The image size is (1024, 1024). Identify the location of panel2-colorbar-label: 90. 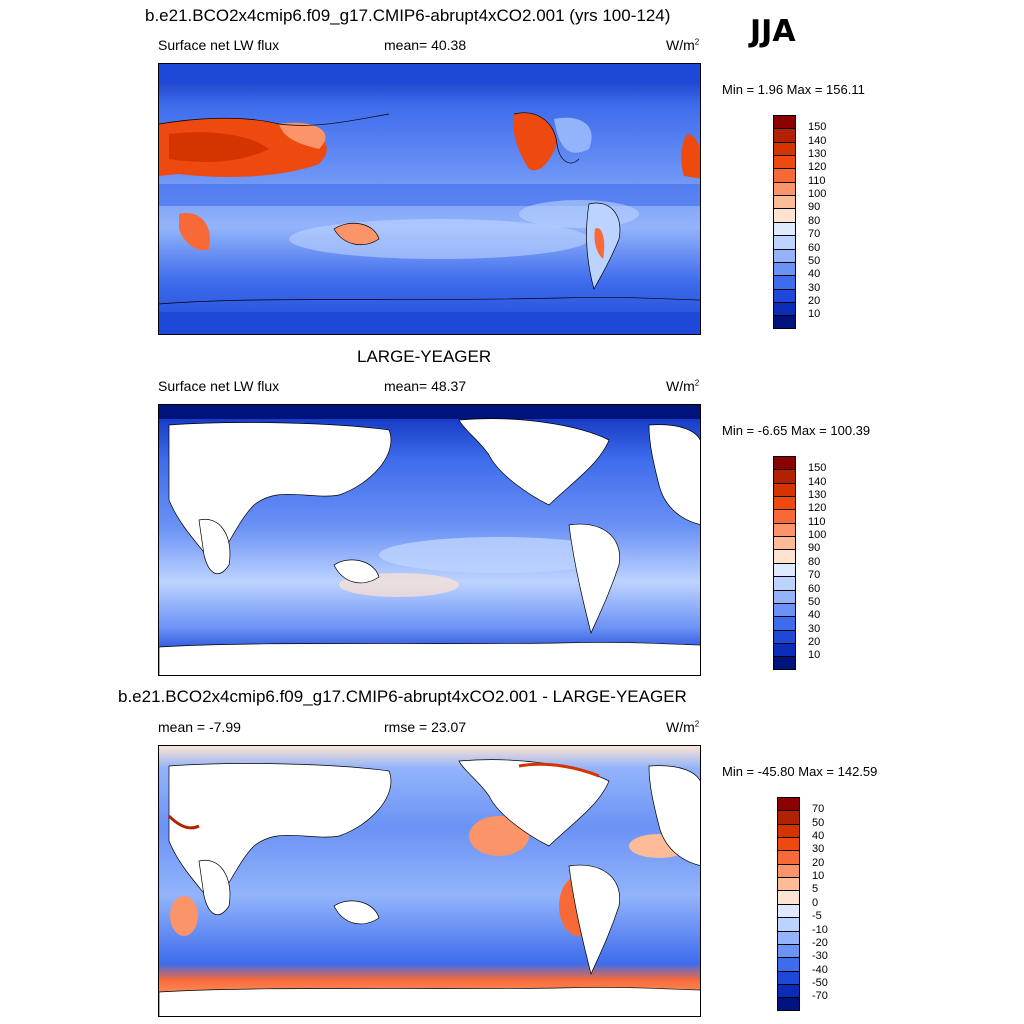
(814, 548).